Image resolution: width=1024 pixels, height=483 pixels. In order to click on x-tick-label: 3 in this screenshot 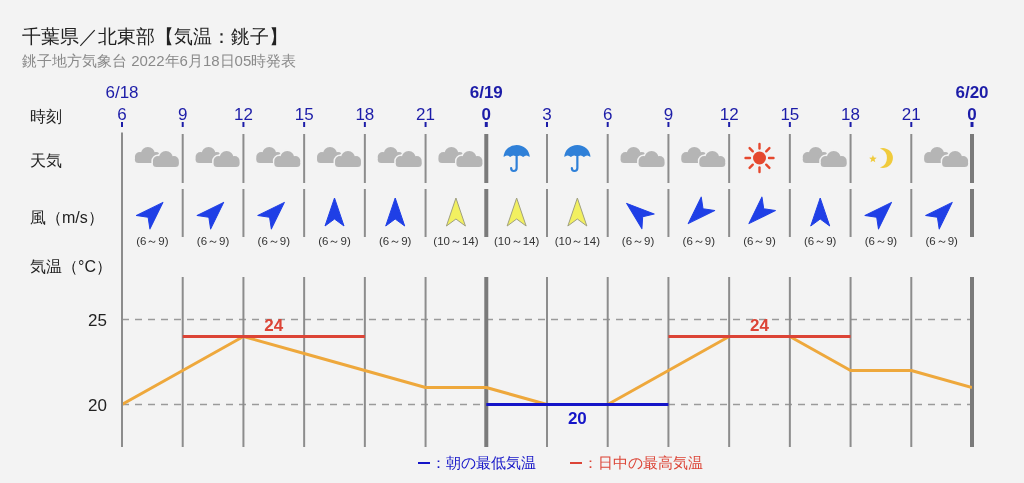, I will do `click(547, 114)`.